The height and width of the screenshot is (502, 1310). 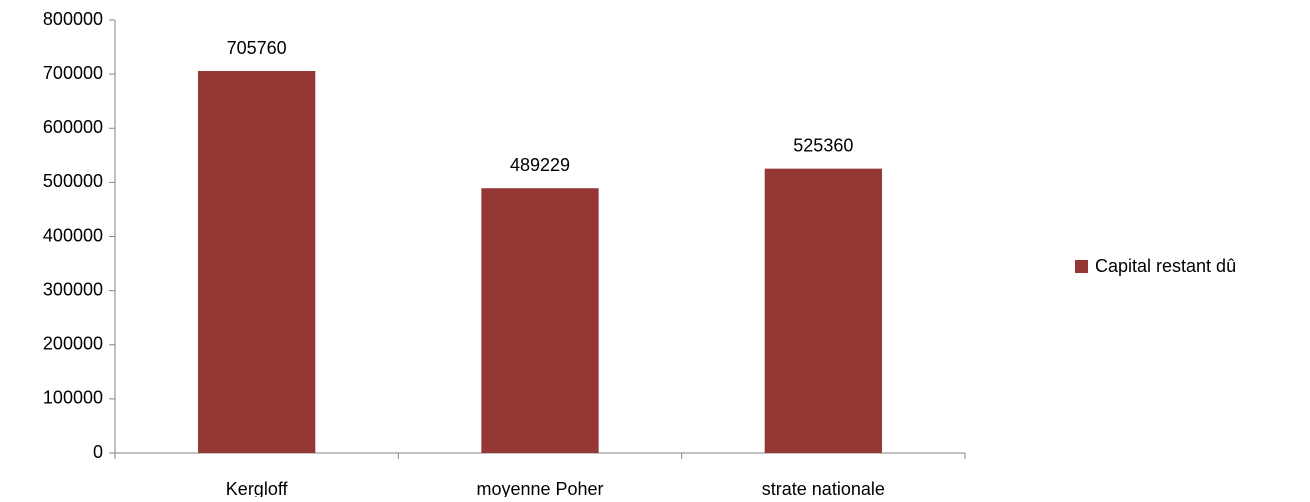 What do you see at coordinates (73, 398) in the screenshot?
I see `y-tick-label: 100000` at bounding box center [73, 398].